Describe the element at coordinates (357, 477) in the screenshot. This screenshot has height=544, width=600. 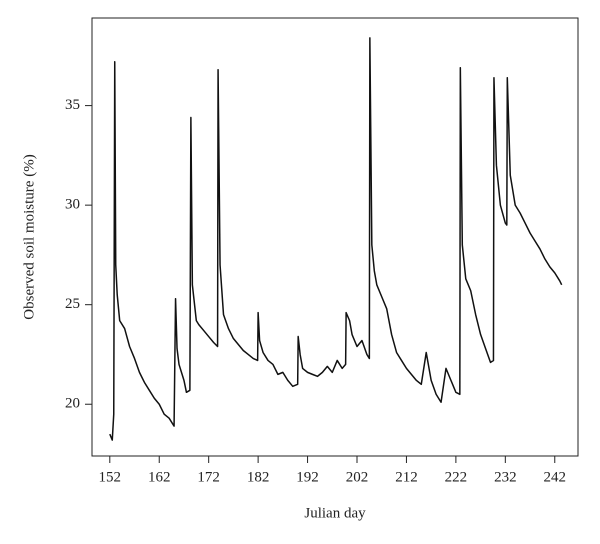
I see `x-tick-label: 202` at that location.